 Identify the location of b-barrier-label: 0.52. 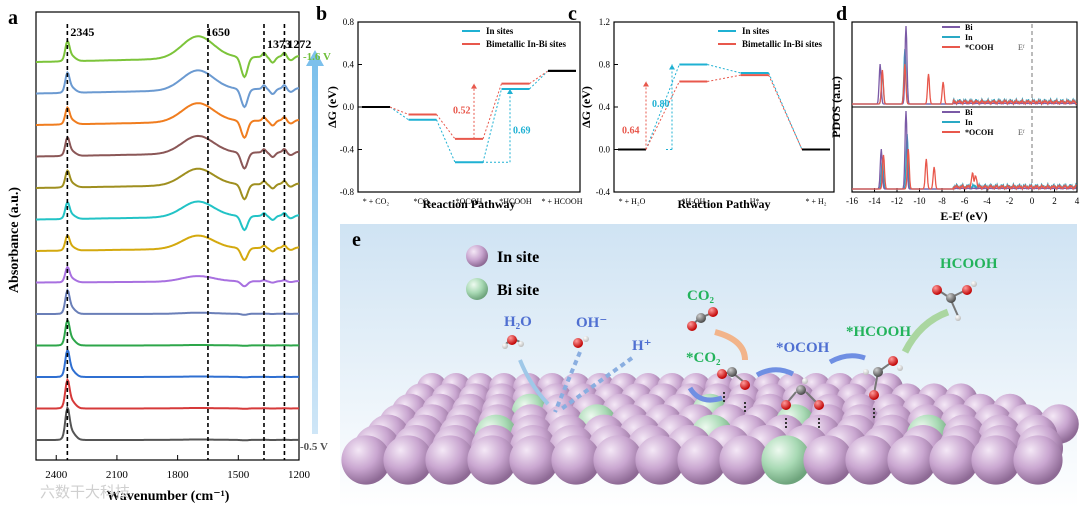
(462, 110).